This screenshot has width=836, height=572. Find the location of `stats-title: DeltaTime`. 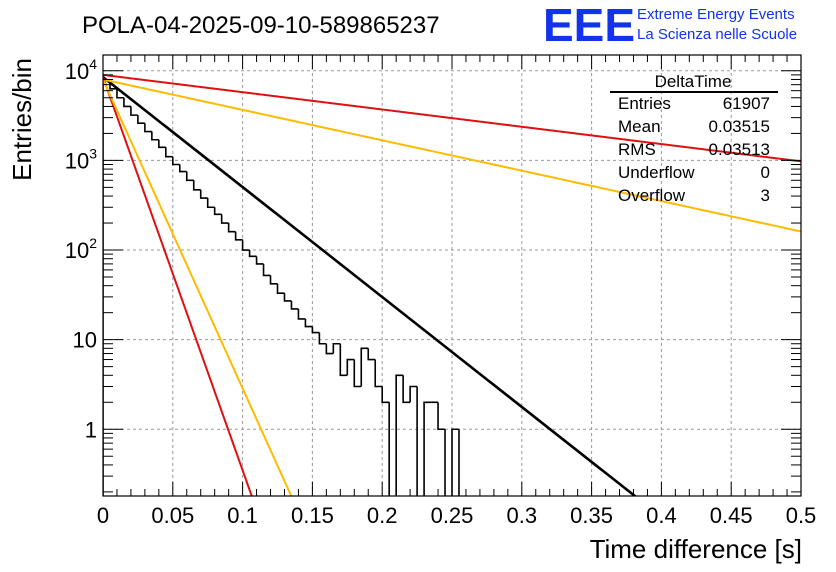

stats-title: DeltaTime is located at coordinates (693, 81).